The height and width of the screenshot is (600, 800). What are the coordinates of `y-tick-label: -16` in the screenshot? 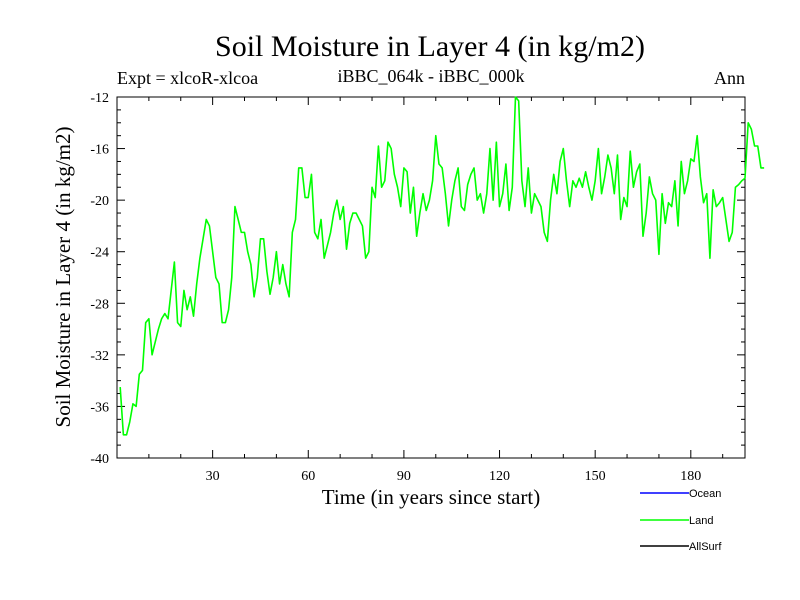 It's located at (99, 150).